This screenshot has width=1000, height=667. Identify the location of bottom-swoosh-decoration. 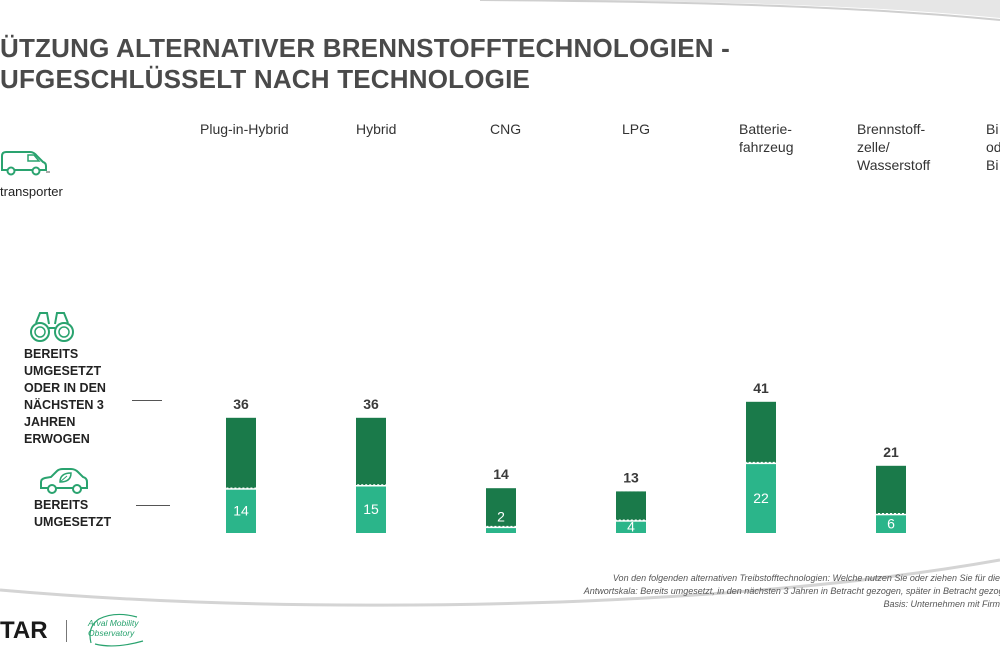
(500, 582).